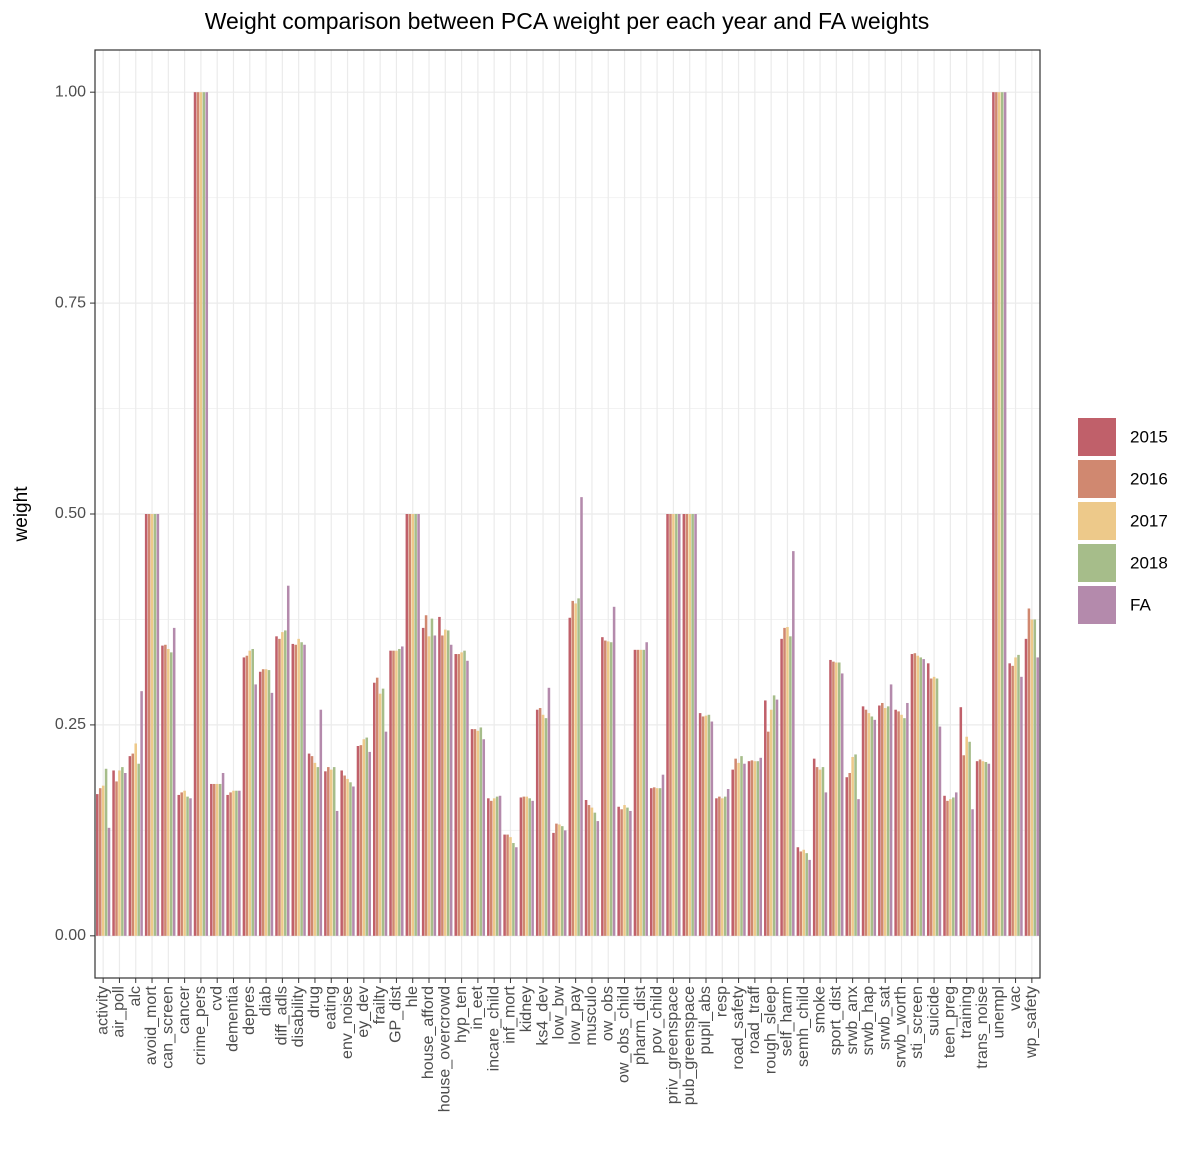 The height and width of the screenshot is (1162, 1188). What do you see at coordinates (1015, 998) in the screenshot?
I see `x-tick-label: vac` at bounding box center [1015, 998].